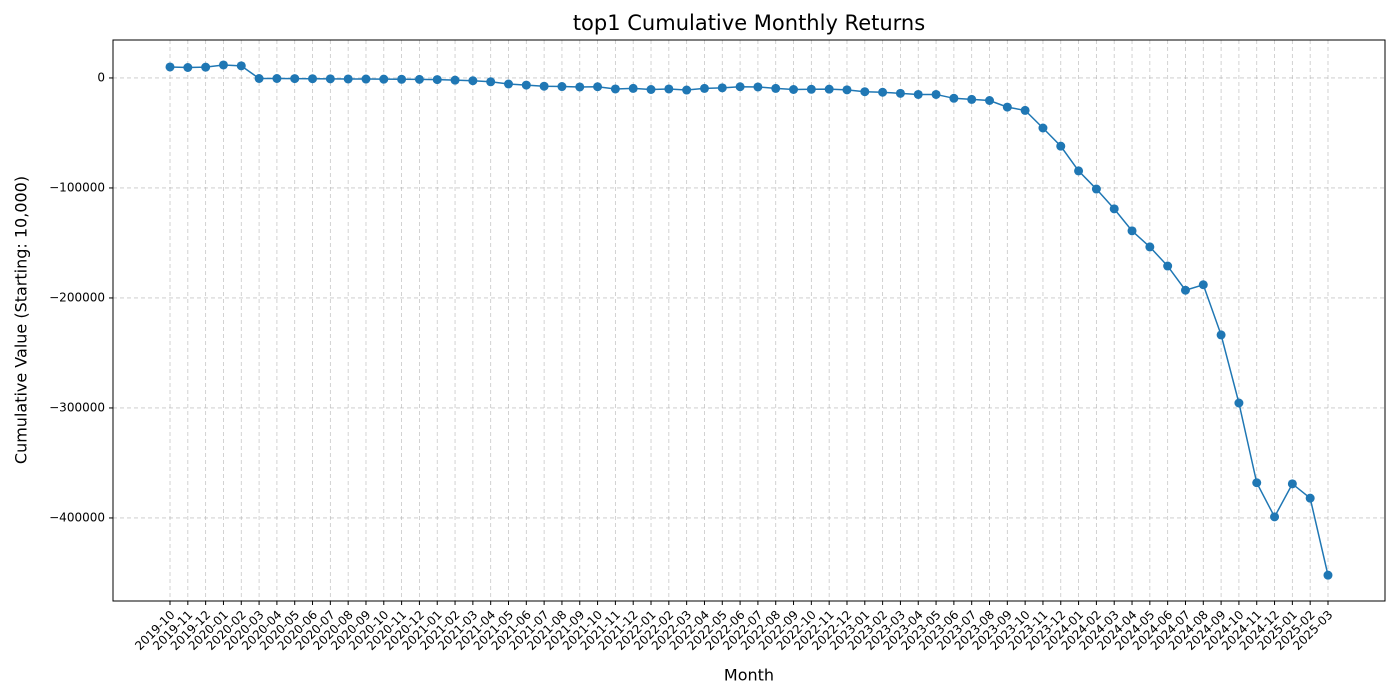 This screenshot has height=700, width=1400. Describe the element at coordinates (77, 517) in the screenshot. I see `y-tick-label: −400000` at that location.